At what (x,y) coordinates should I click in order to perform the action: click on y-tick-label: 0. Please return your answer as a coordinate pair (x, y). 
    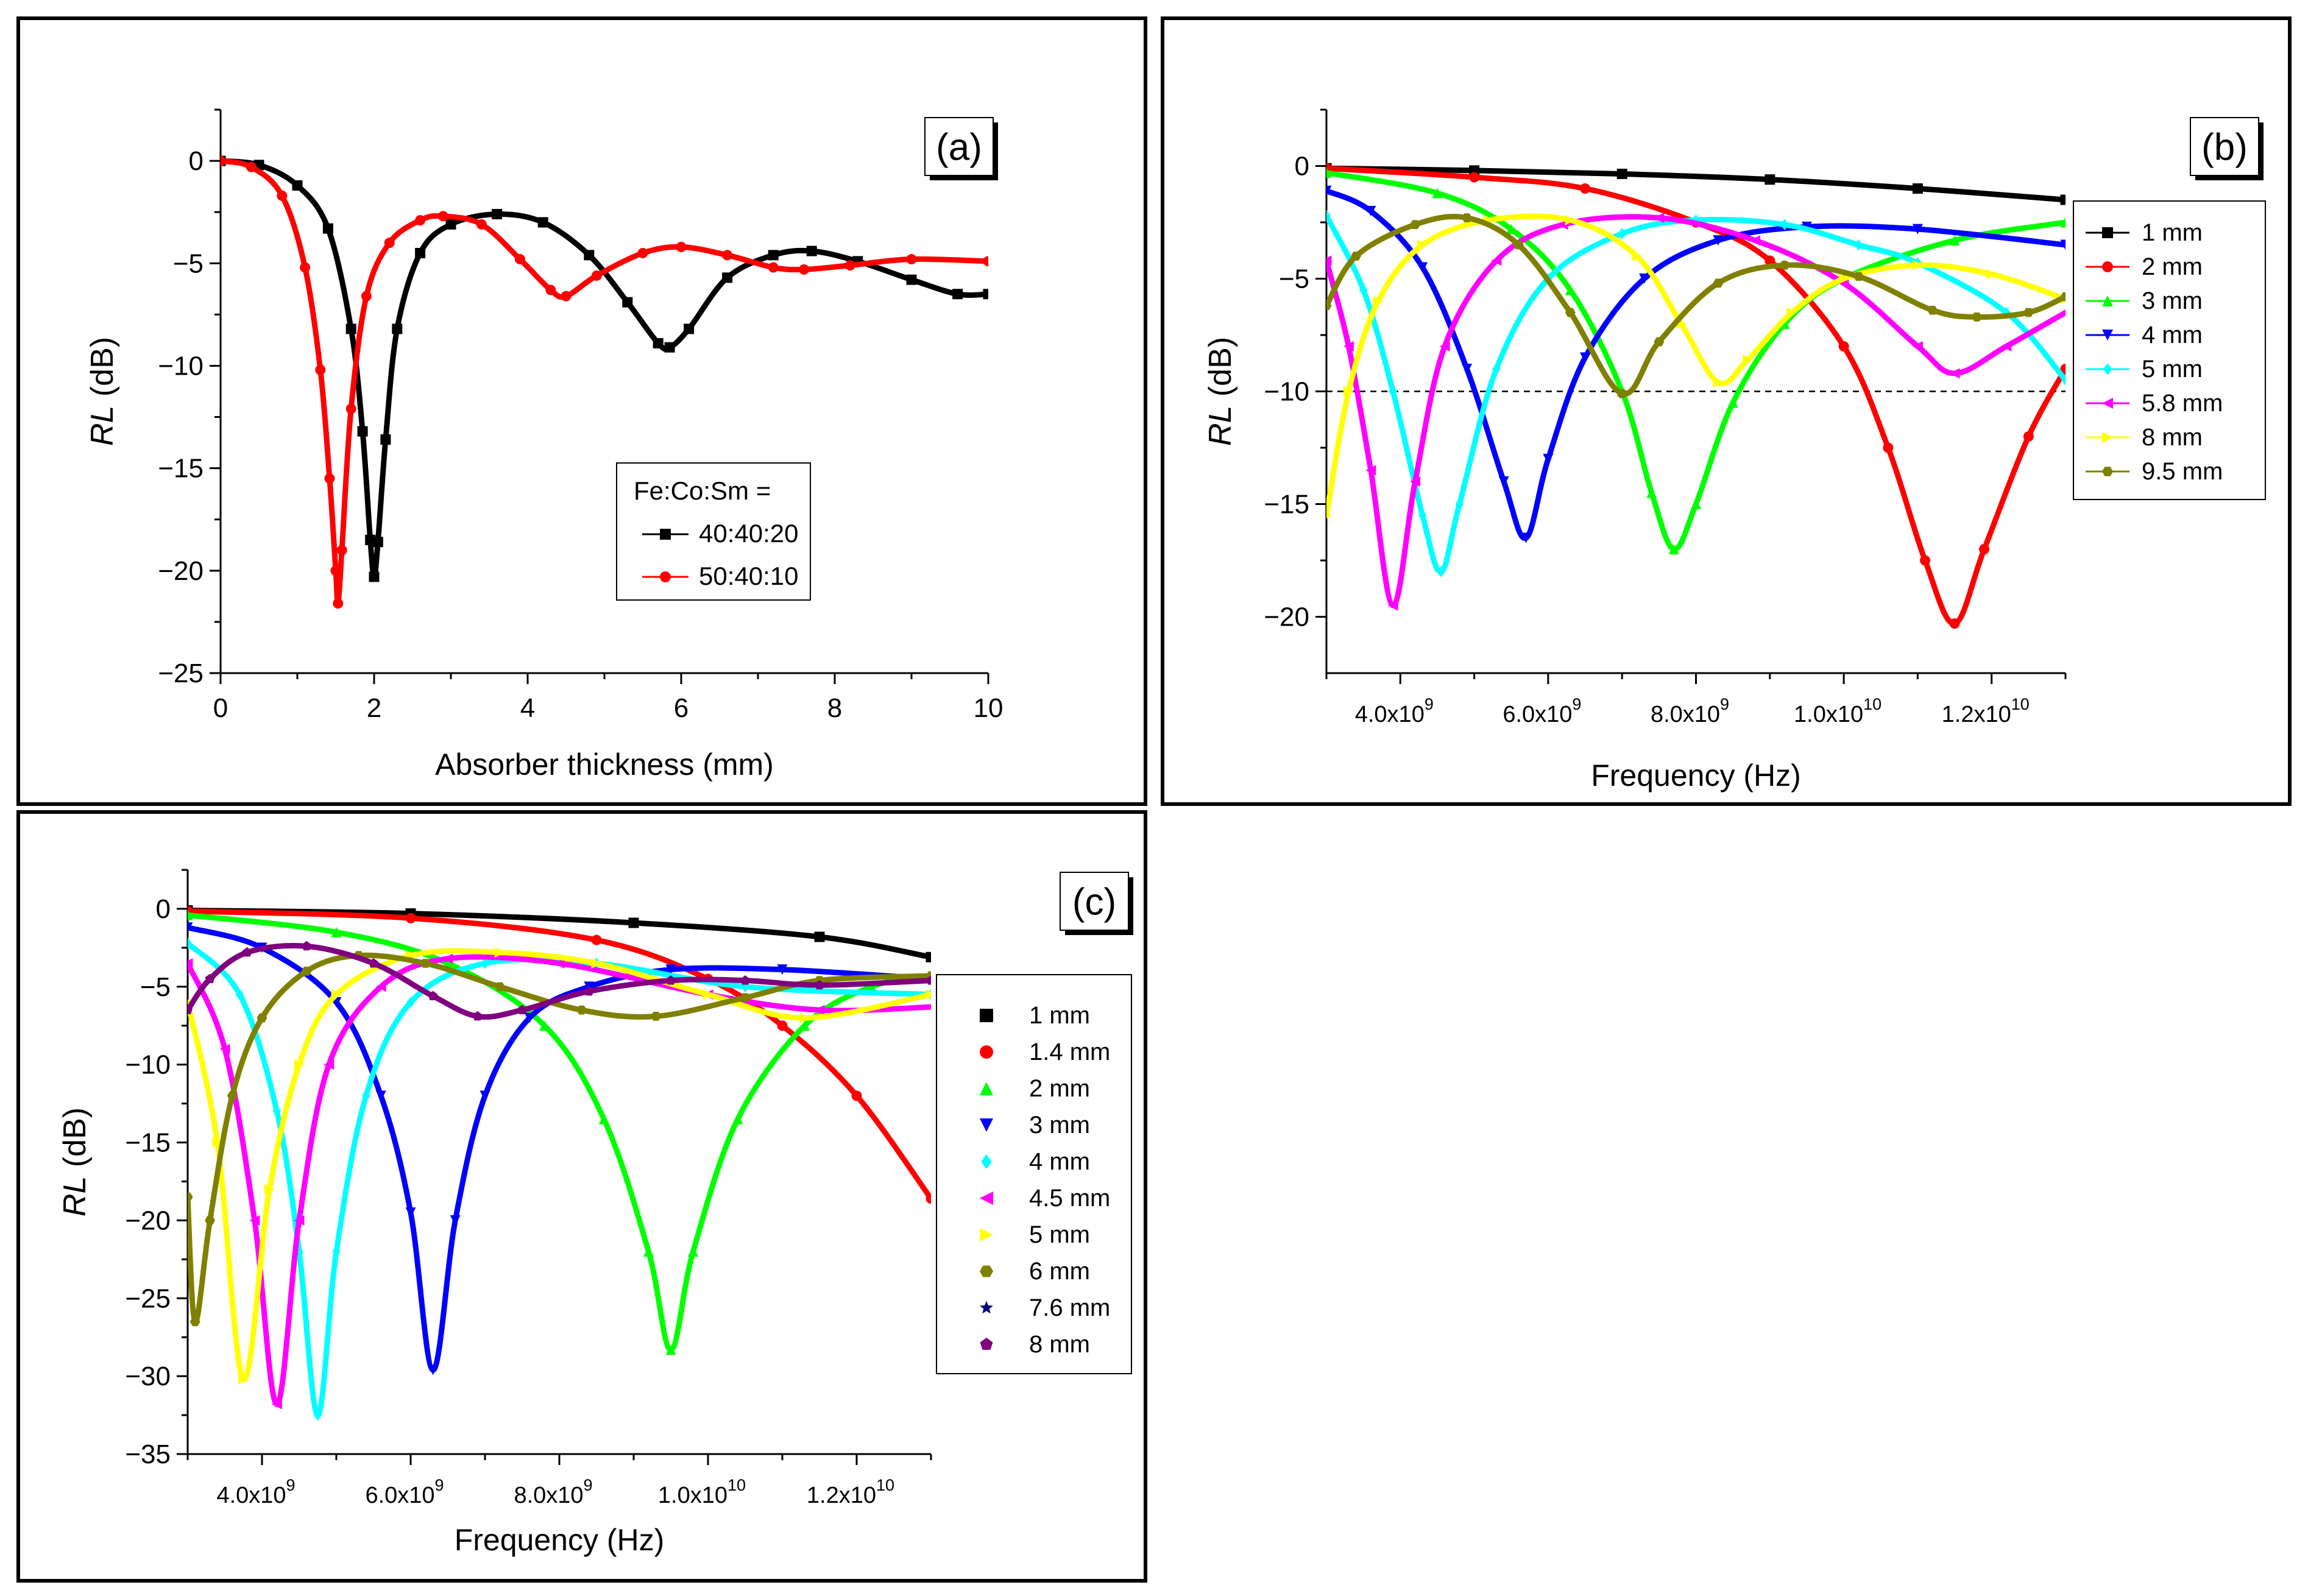
    Looking at the image, I should click on (196, 161).